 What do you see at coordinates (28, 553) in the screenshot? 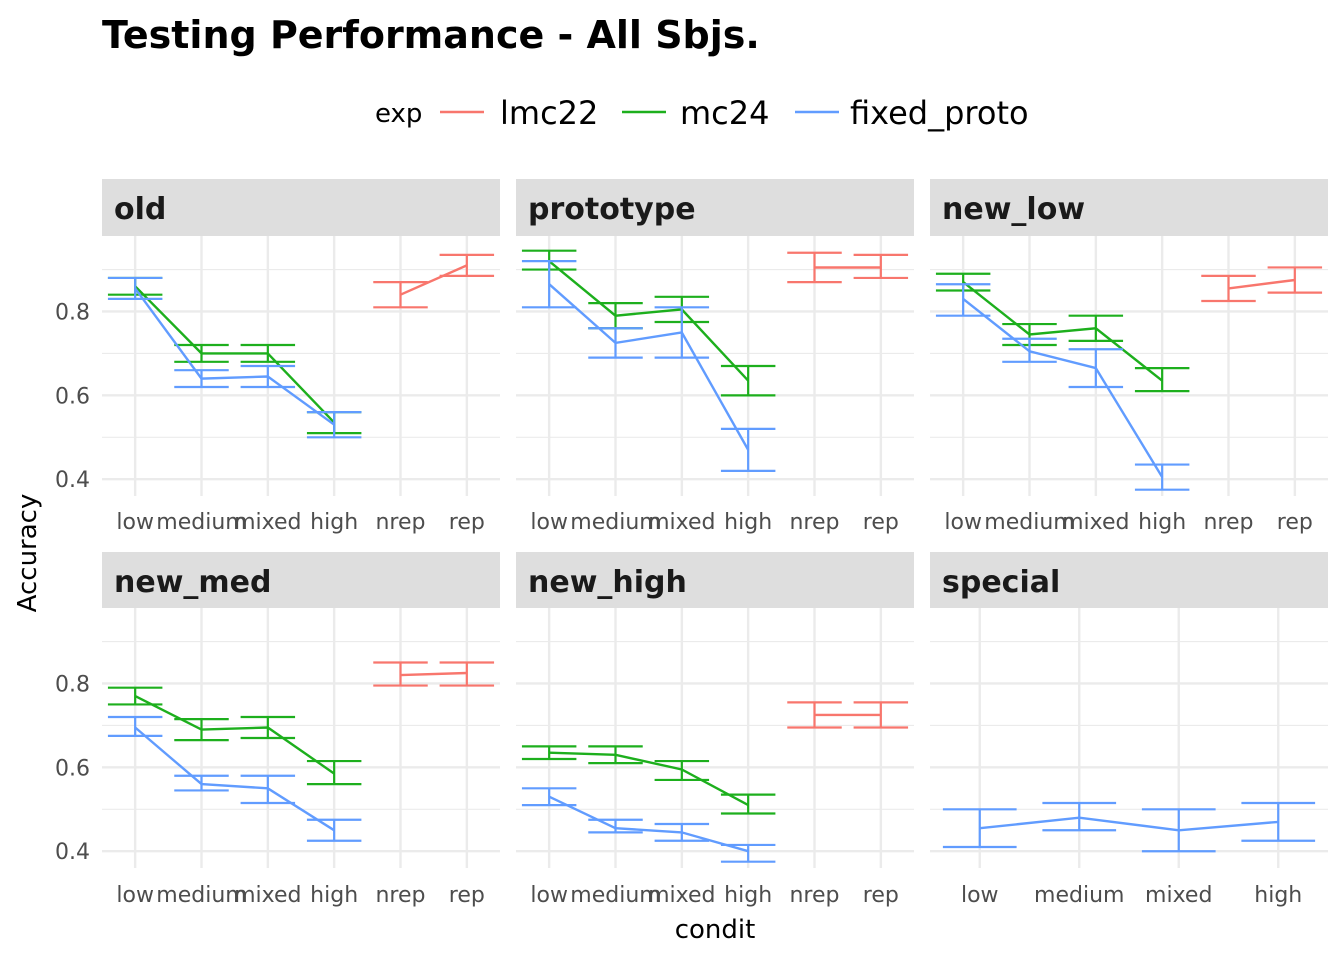
I see `y-axis-title: Accuracy` at bounding box center [28, 553].